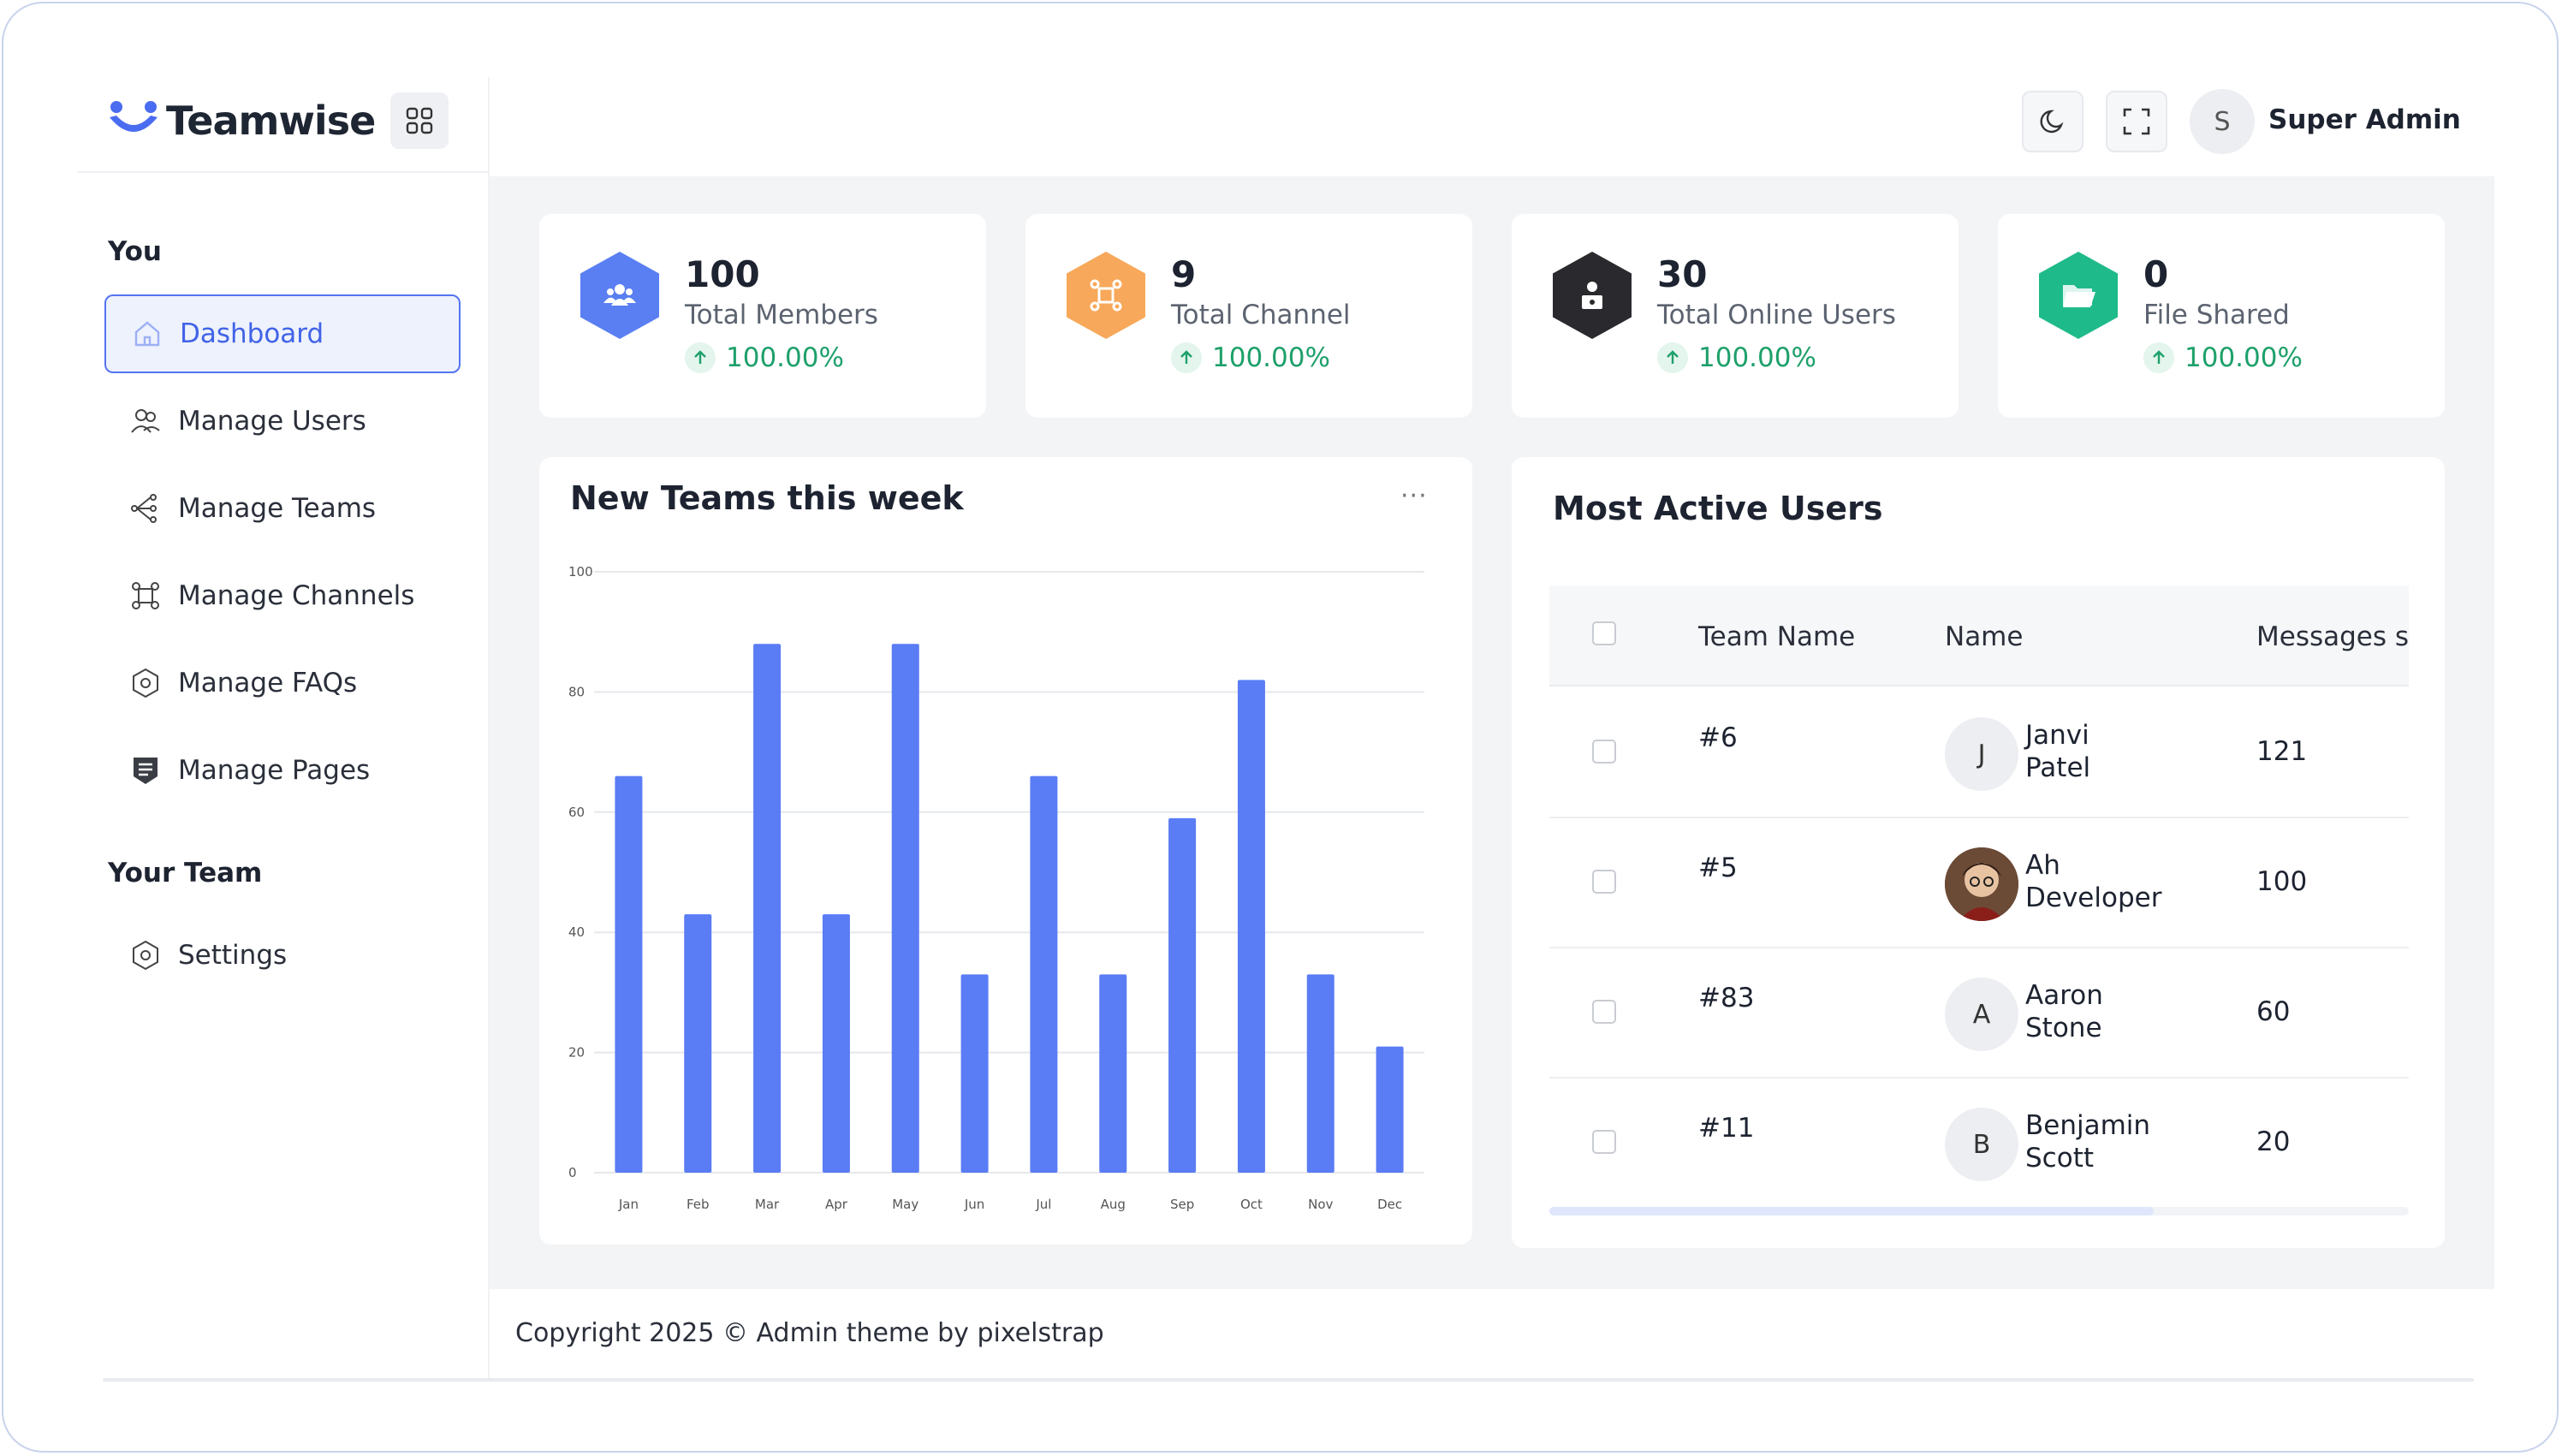 This screenshot has width=2562, height=1456. I want to click on stat-value: 30, so click(1682, 274).